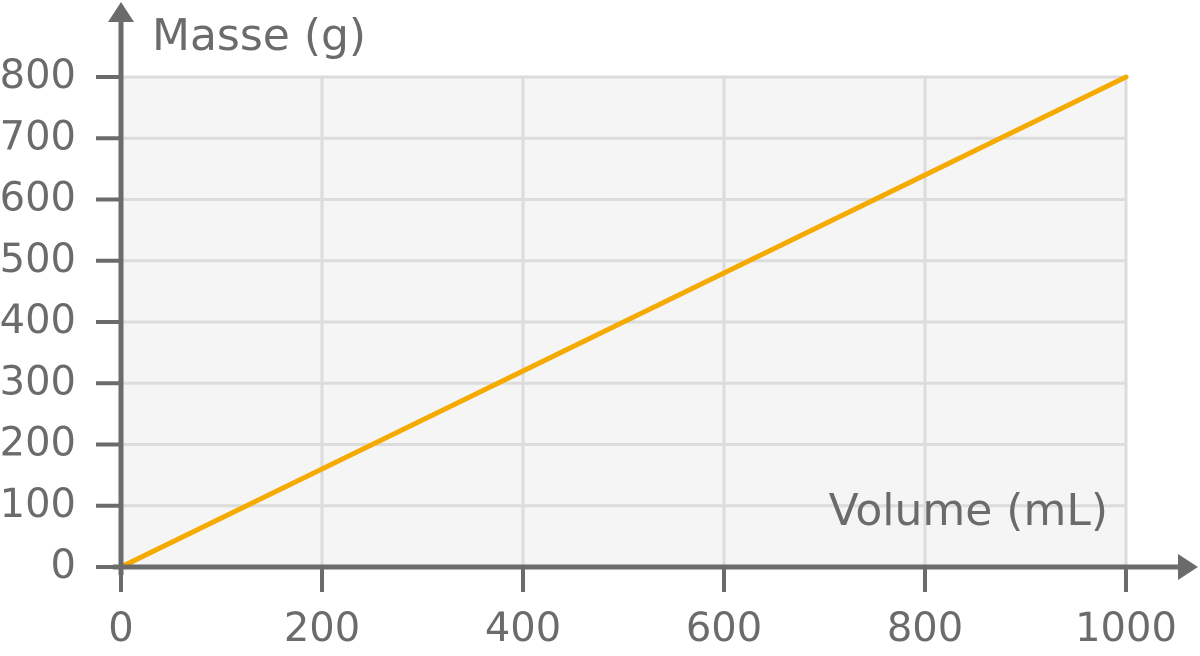  Describe the element at coordinates (259, 35) in the screenshot. I see `y-axis-label: Masse (g)` at that location.